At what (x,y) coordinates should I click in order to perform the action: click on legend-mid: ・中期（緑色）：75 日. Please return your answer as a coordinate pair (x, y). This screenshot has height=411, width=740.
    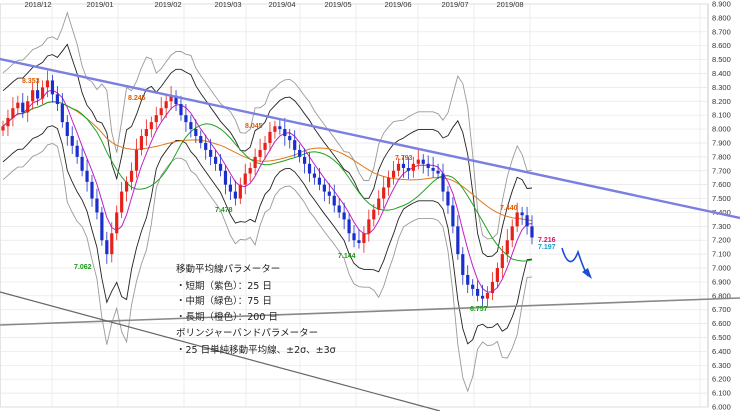
    Looking at the image, I should click on (224, 301).